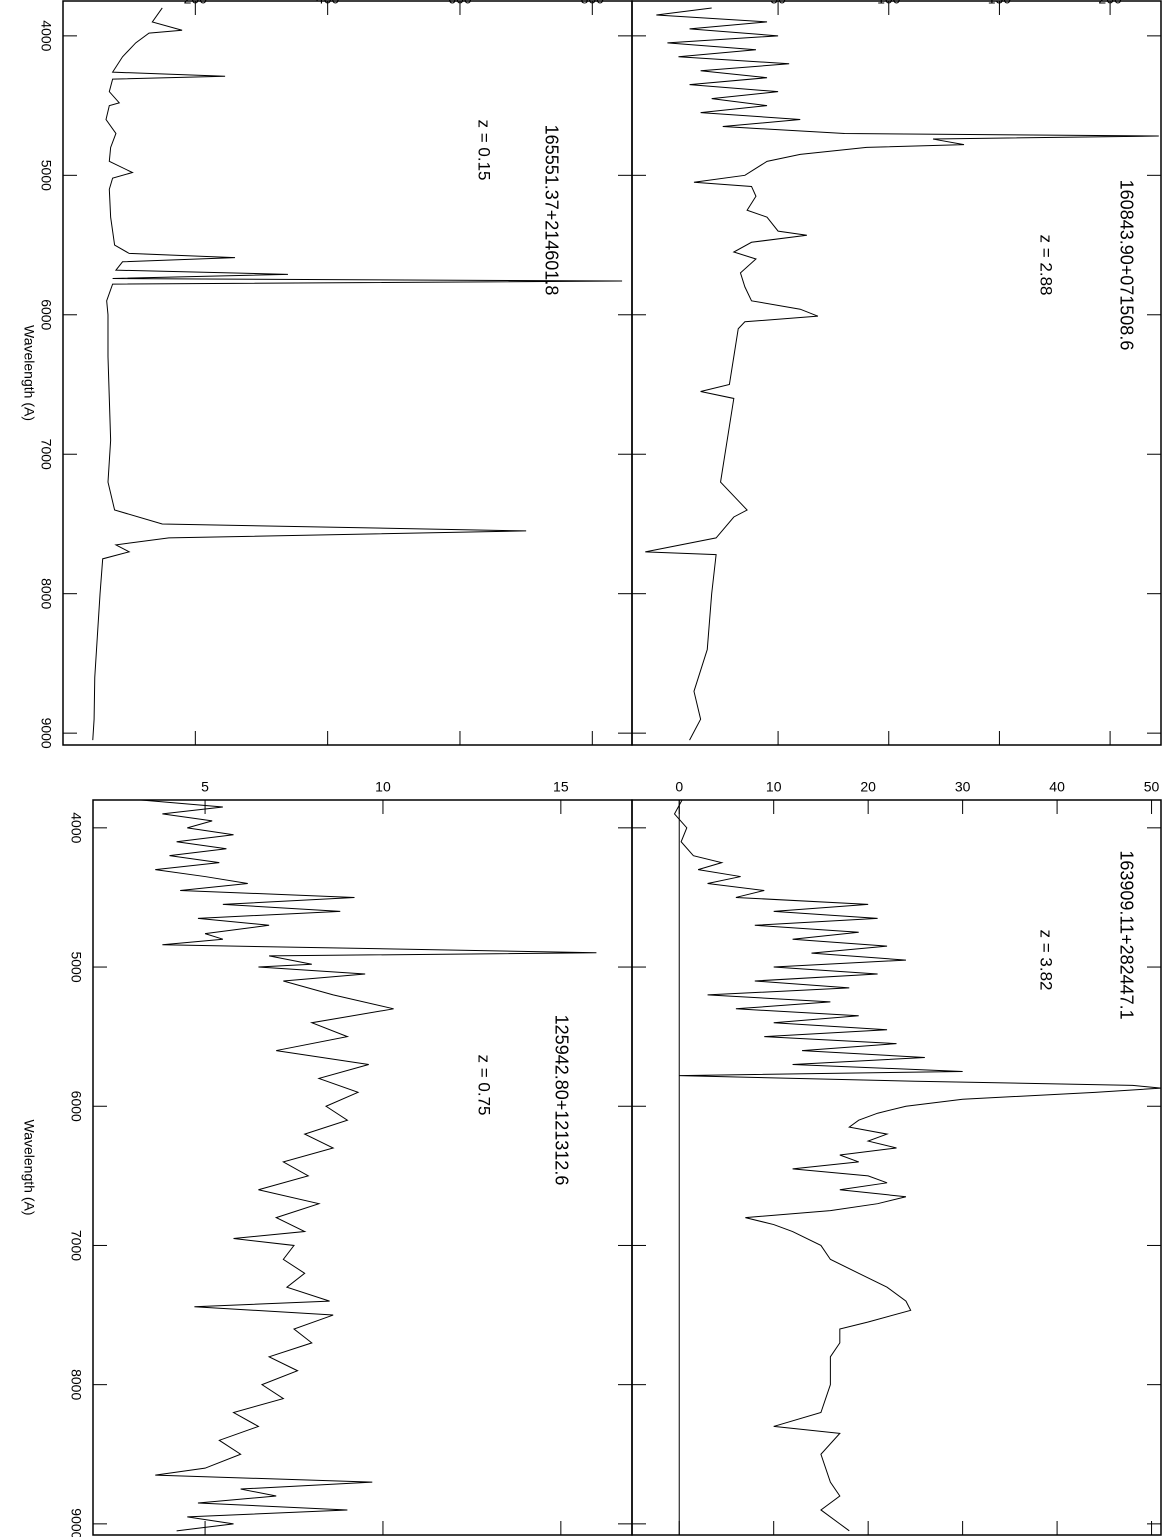  Describe the element at coordinates (561, 1100) in the screenshot. I see `spectrum-title: 125942.80+121312.6` at that location.